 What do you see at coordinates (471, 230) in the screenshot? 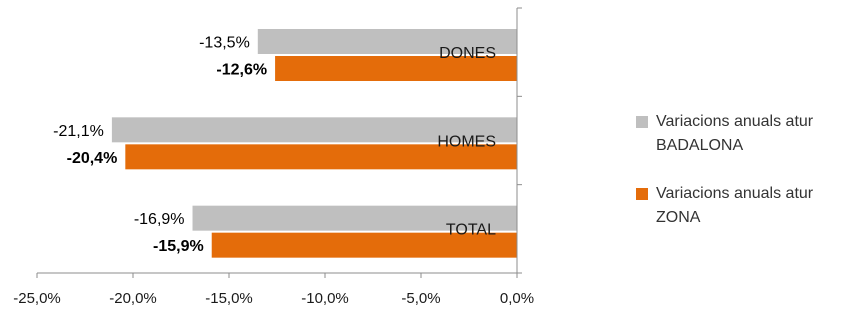
I see `category-label-total: TOTAL` at bounding box center [471, 230].